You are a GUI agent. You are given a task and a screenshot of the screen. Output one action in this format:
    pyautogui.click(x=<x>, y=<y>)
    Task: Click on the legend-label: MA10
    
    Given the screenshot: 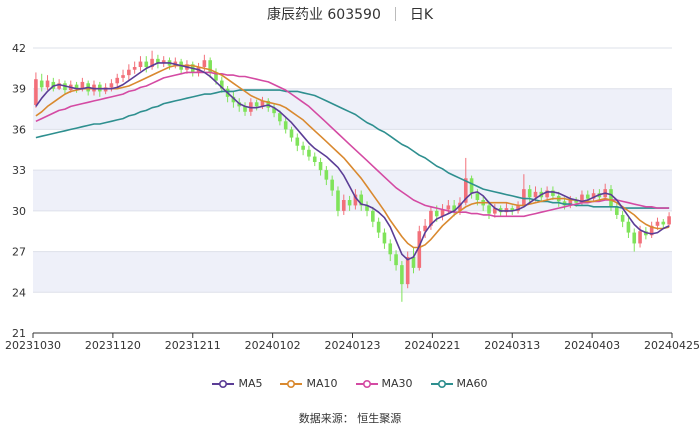 What is the action you would take?
    pyautogui.click(x=322, y=383)
    